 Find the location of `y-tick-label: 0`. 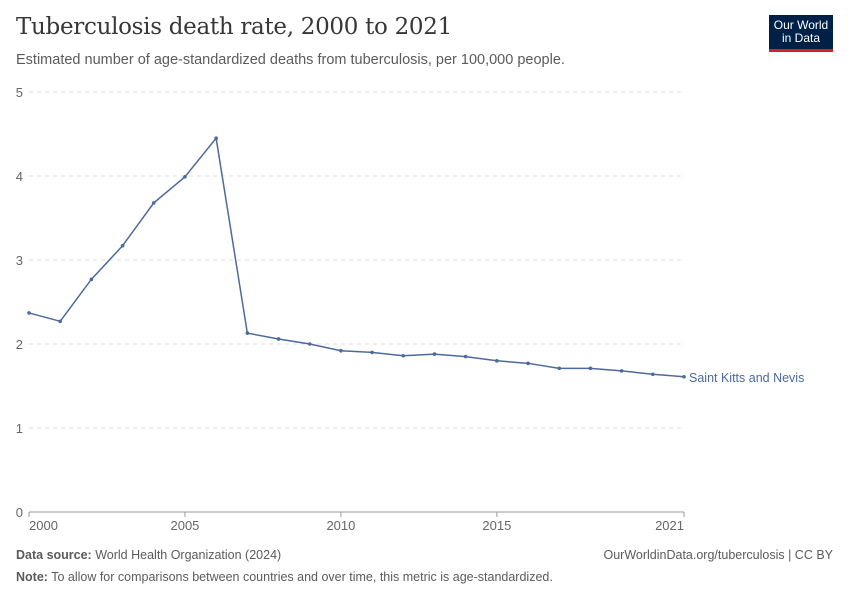

y-tick-label: 0 is located at coordinates (19, 512).